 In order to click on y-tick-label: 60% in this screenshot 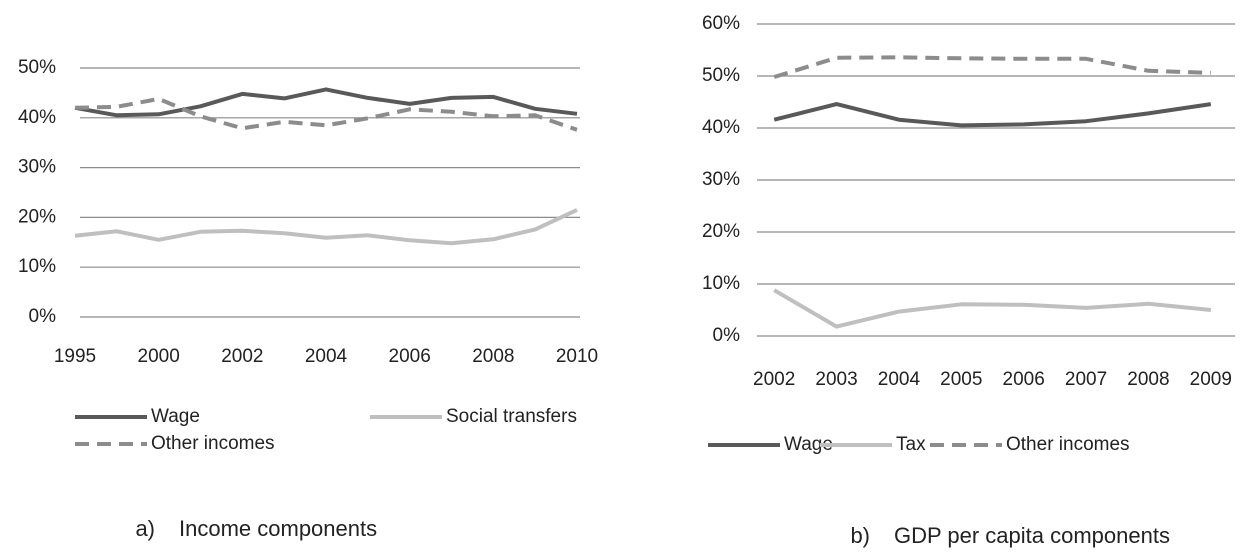, I will do `click(721, 23)`.